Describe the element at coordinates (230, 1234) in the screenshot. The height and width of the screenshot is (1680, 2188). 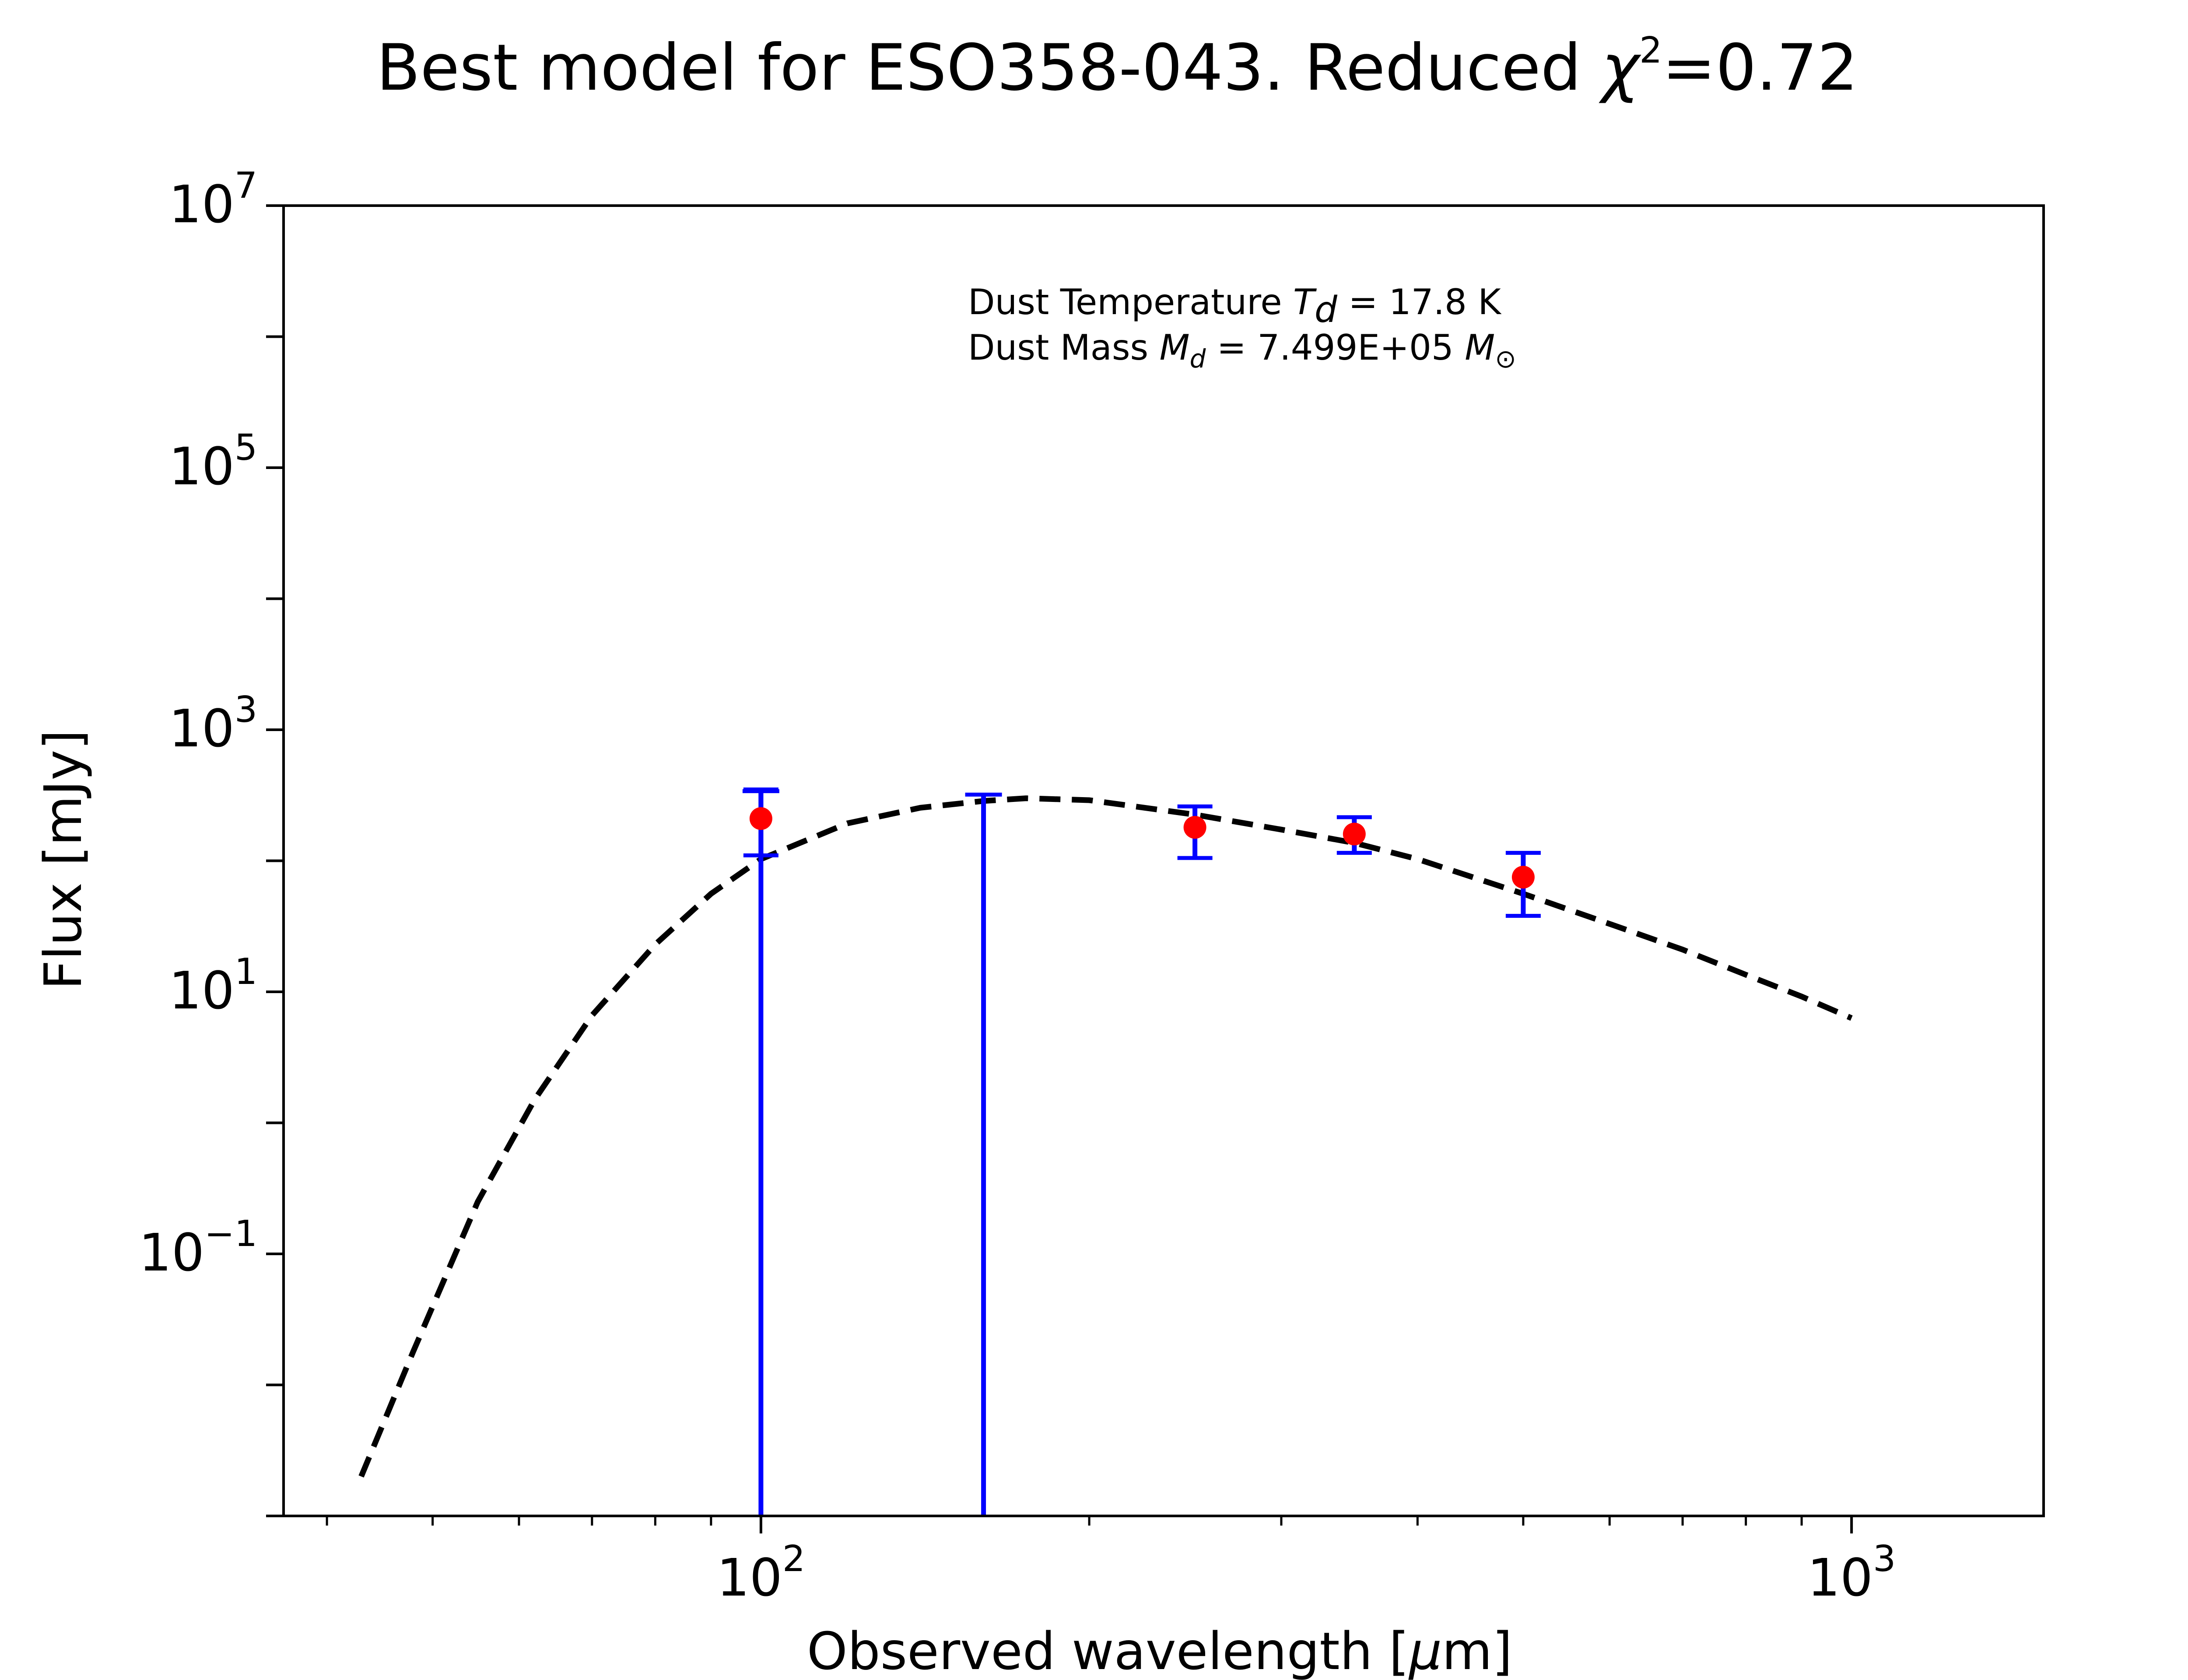
I see `y-tick-label-exponent: −1` at that location.